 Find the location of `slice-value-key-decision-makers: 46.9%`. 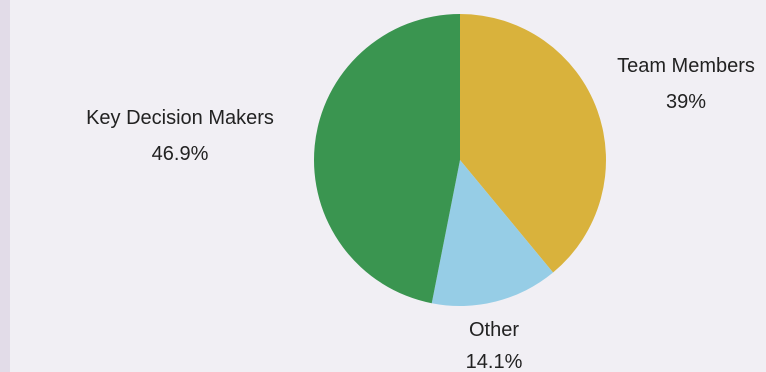

slice-value-key-decision-makers: 46.9% is located at coordinates (180, 154).